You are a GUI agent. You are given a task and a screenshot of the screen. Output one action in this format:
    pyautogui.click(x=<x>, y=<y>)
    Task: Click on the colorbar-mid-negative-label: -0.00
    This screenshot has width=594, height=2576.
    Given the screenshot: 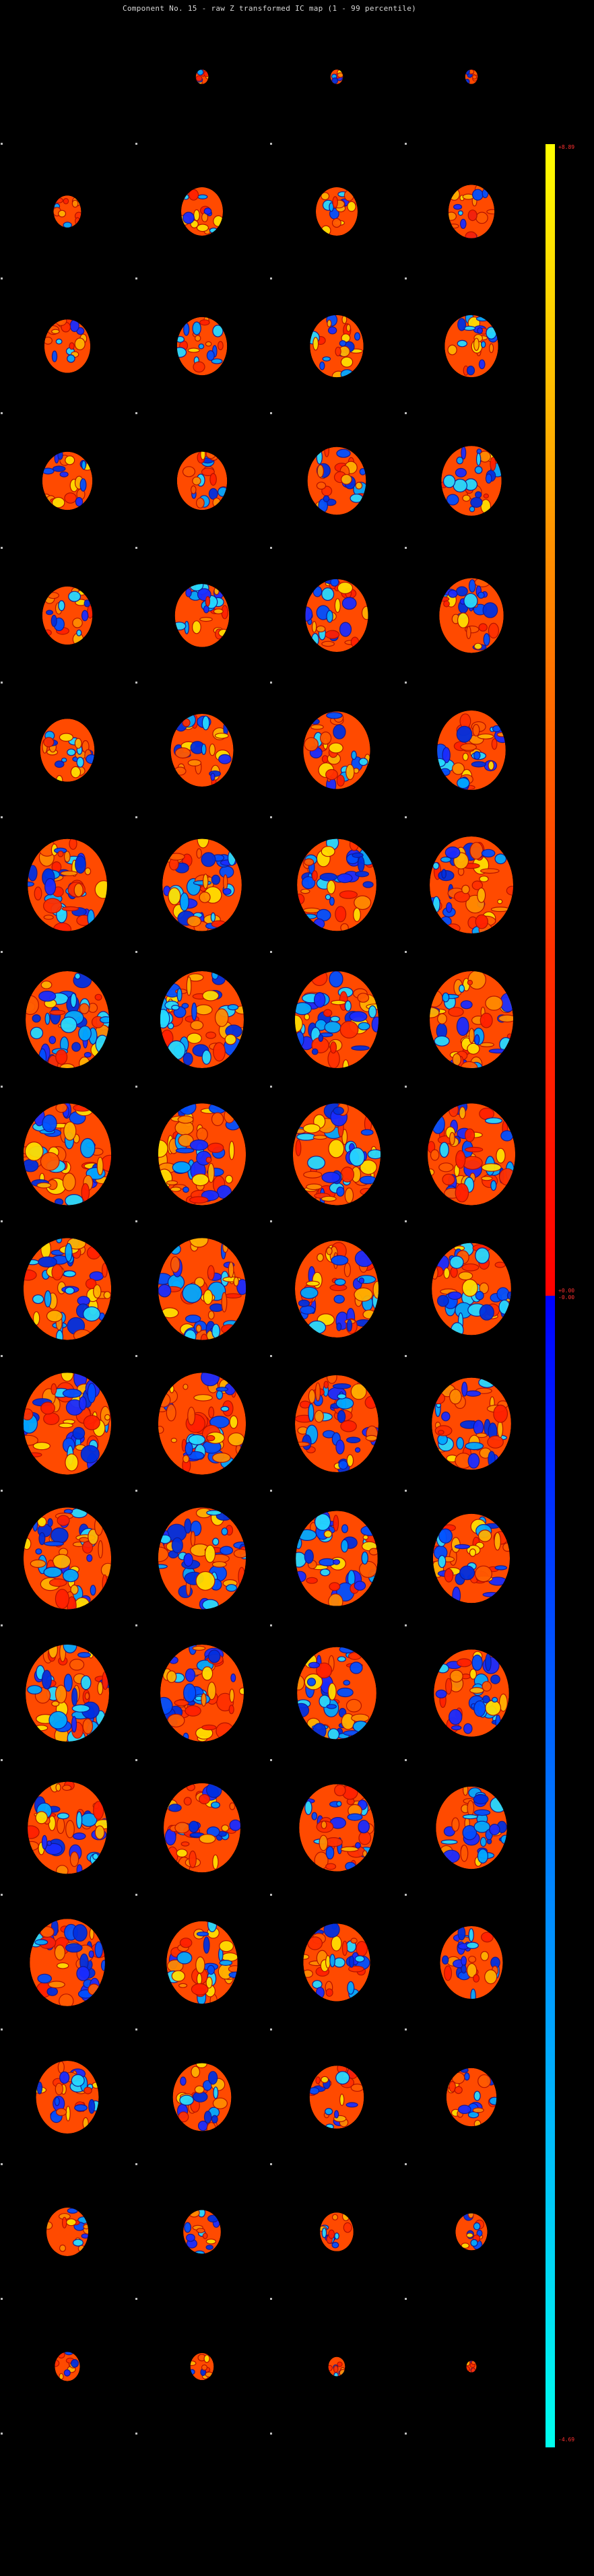 What is the action you would take?
    pyautogui.click(x=566, y=1297)
    